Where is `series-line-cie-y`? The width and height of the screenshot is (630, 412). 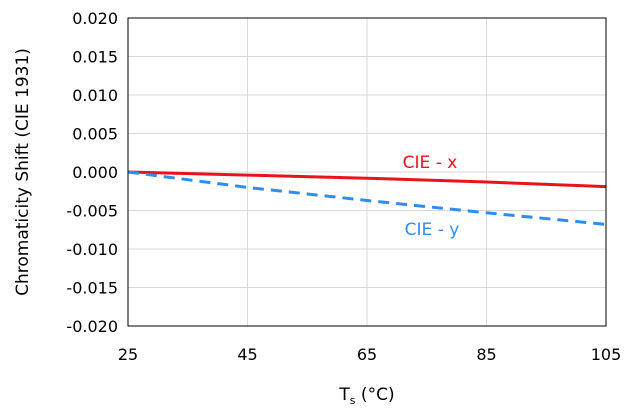 series-line-cie-y is located at coordinates (367, 198).